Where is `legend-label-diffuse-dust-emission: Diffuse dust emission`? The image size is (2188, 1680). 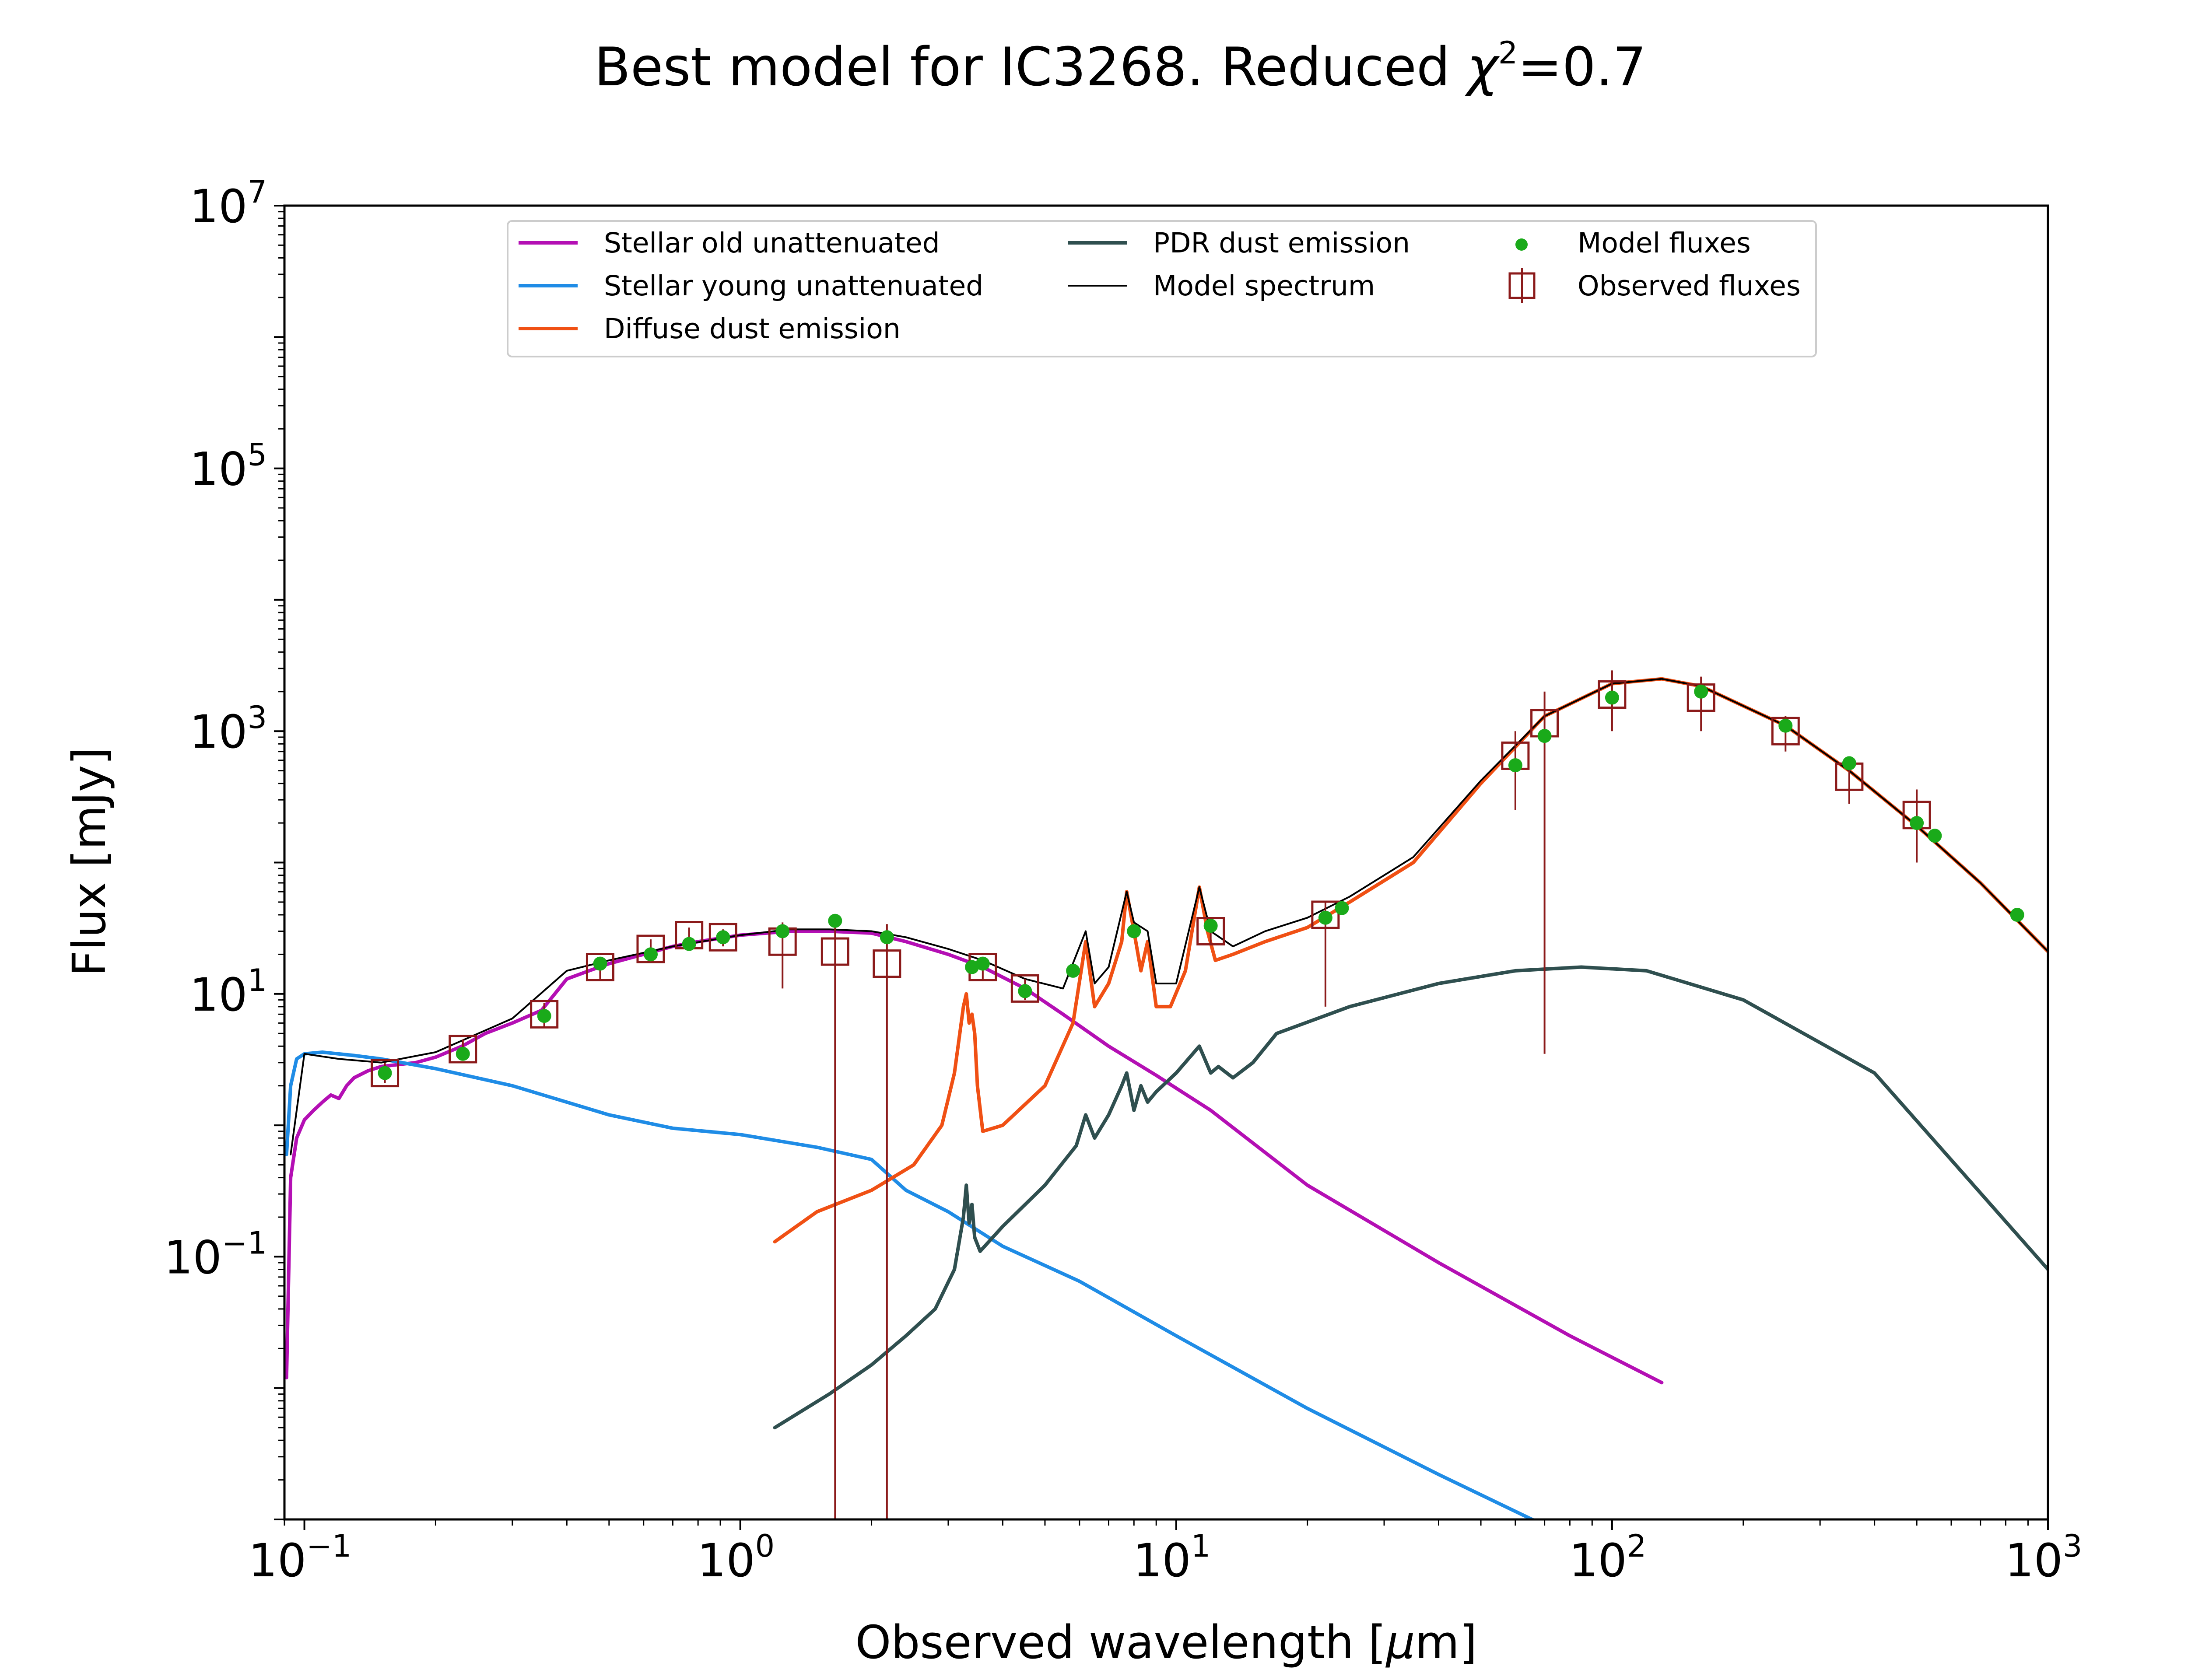
legend-label-diffuse-dust-emission: Diffuse dust emission is located at coordinates (752, 329).